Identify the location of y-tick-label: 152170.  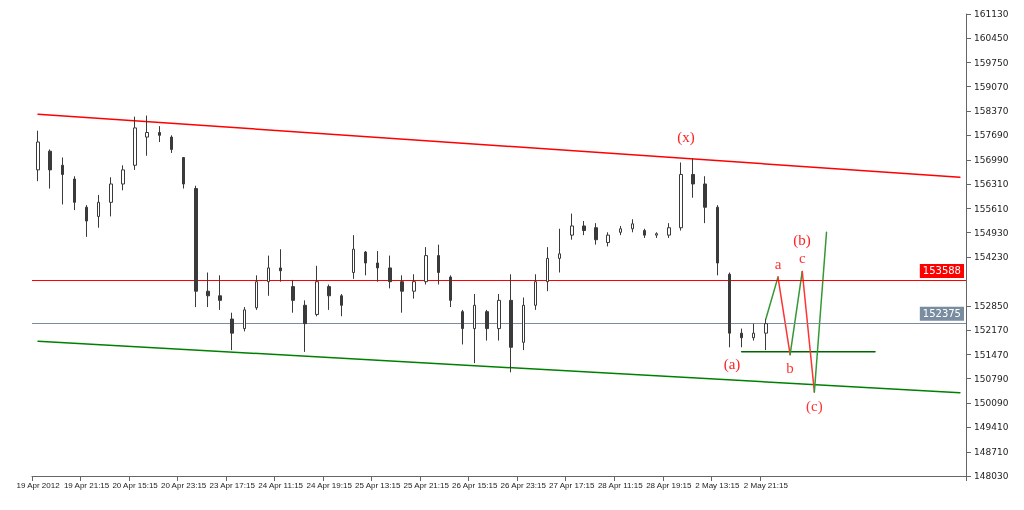
(991, 329).